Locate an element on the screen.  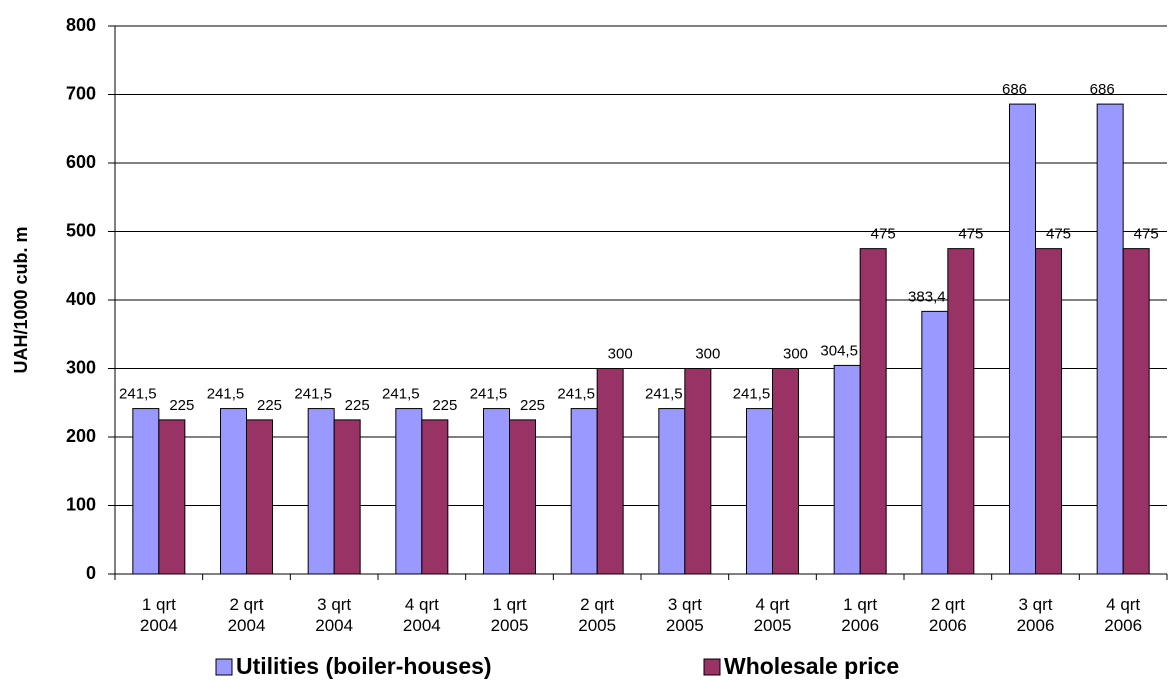
x-tick-label: 3 qrt 2005 is located at coordinates (684, 615).